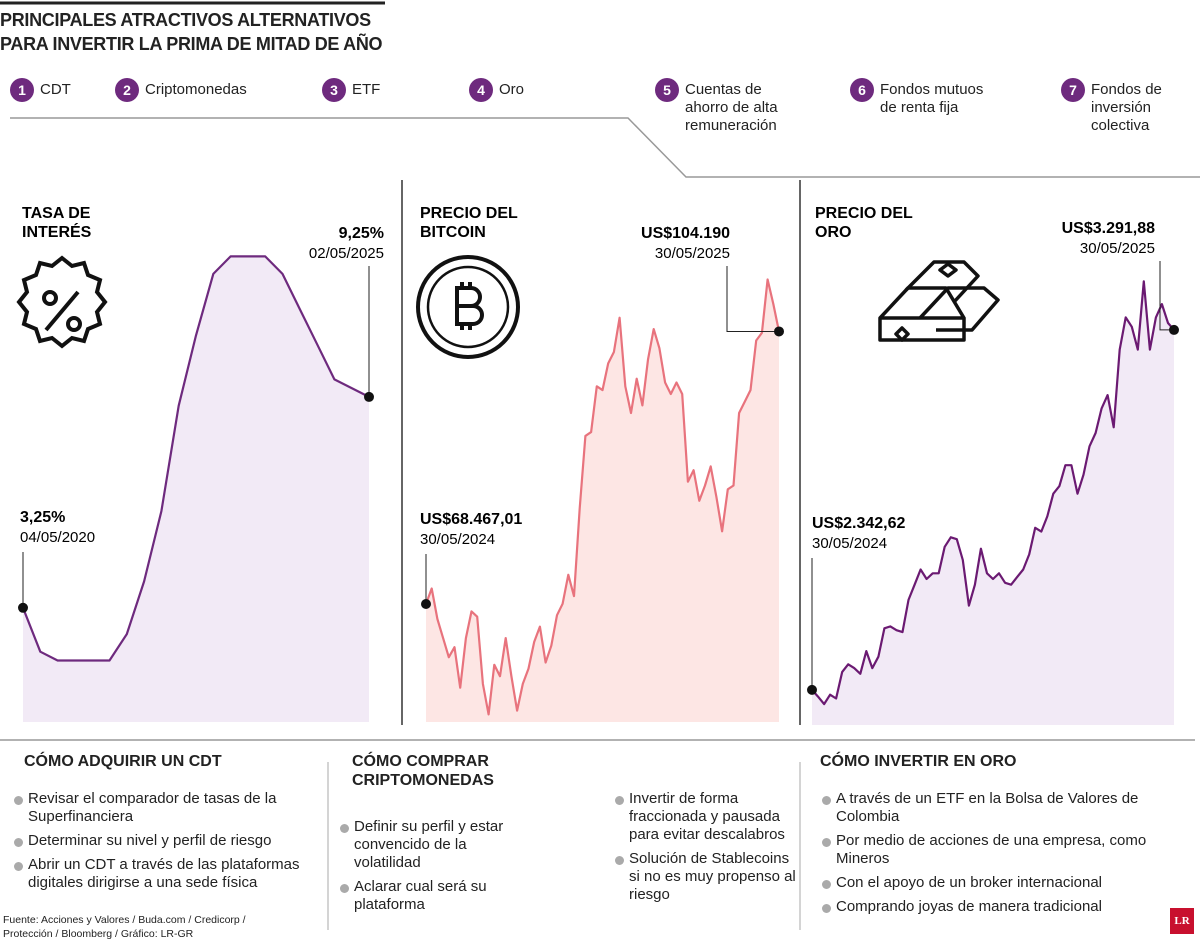  Describe the element at coordinates (346, 253) in the screenshot. I see `date-label: 02/05/2025` at that location.